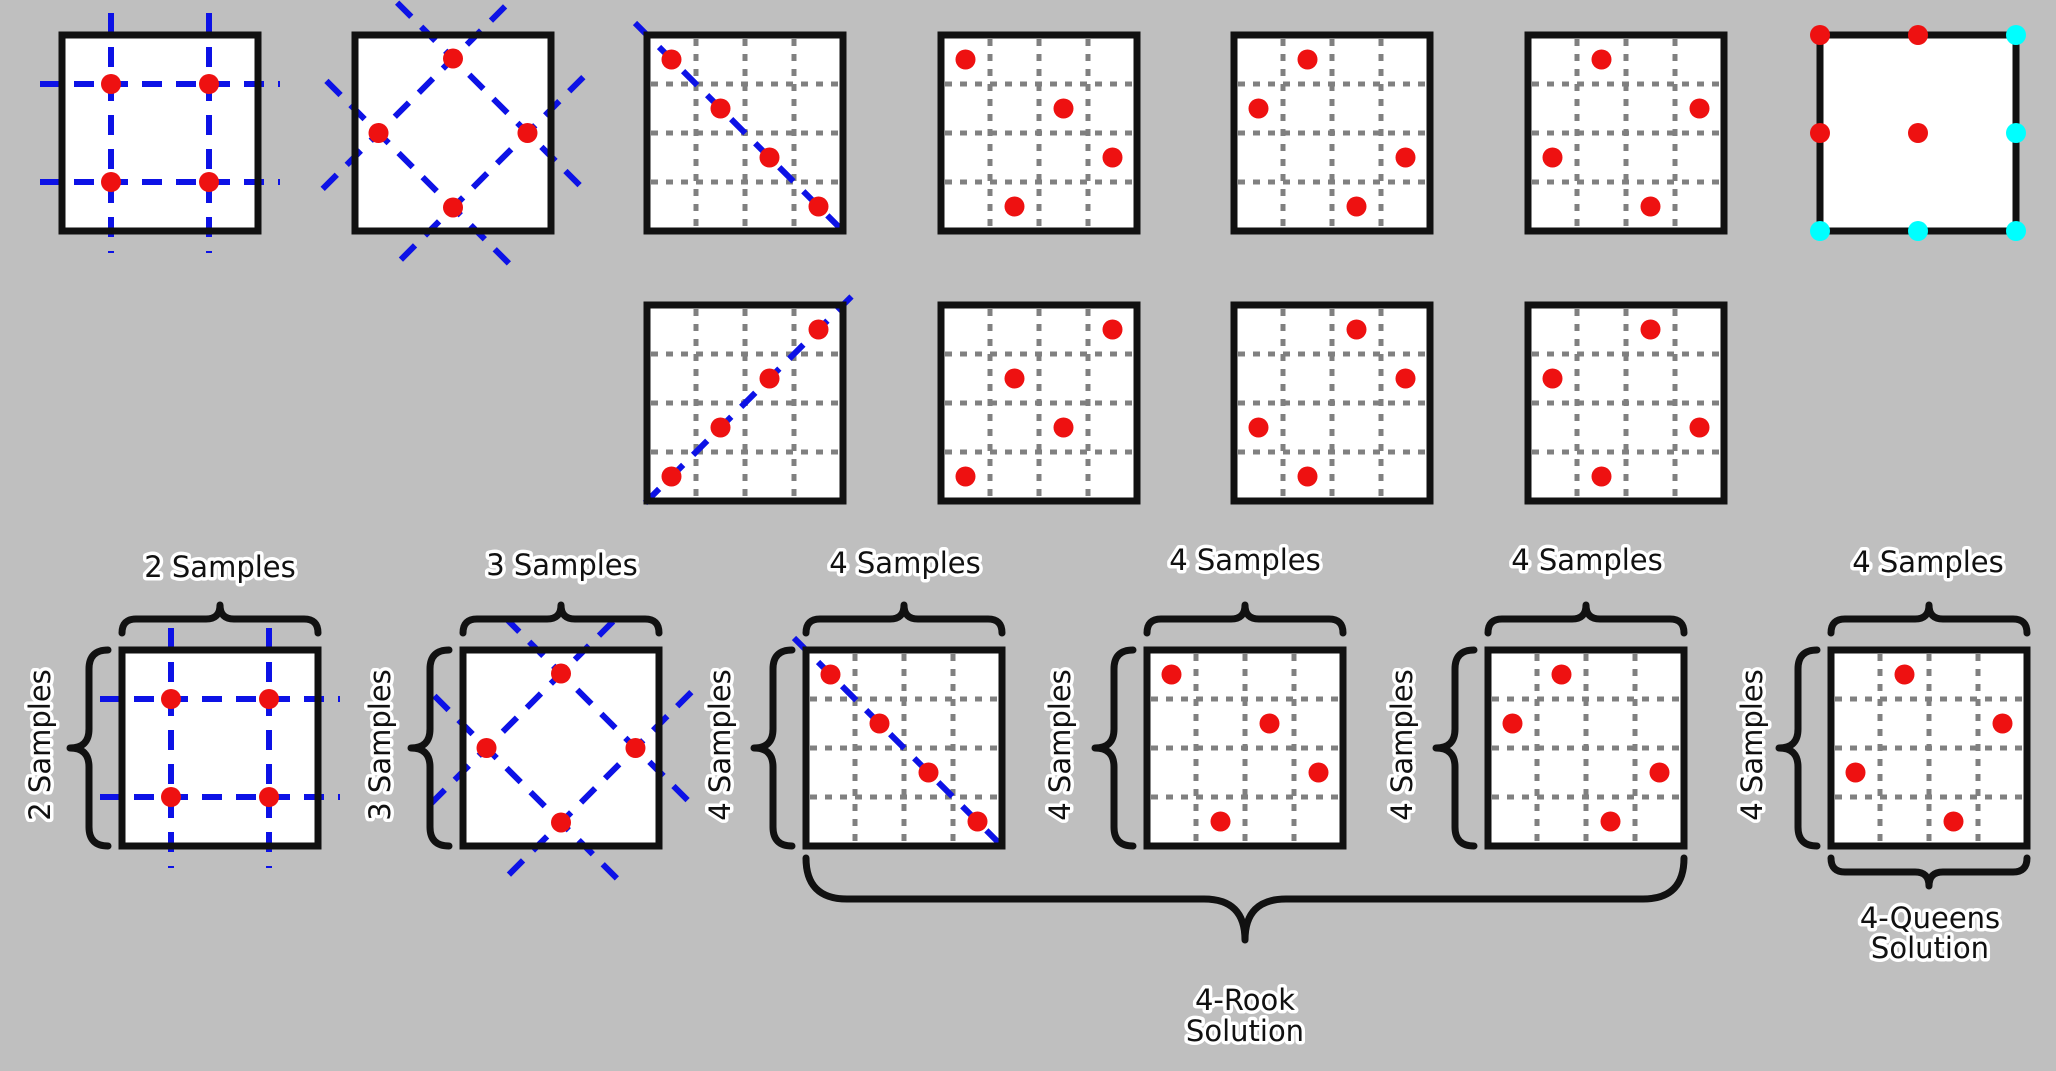  What do you see at coordinates (220, 567) in the screenshot?
I see `label-top-2-samples: 2 Samples` at bounding box center [220, 567].